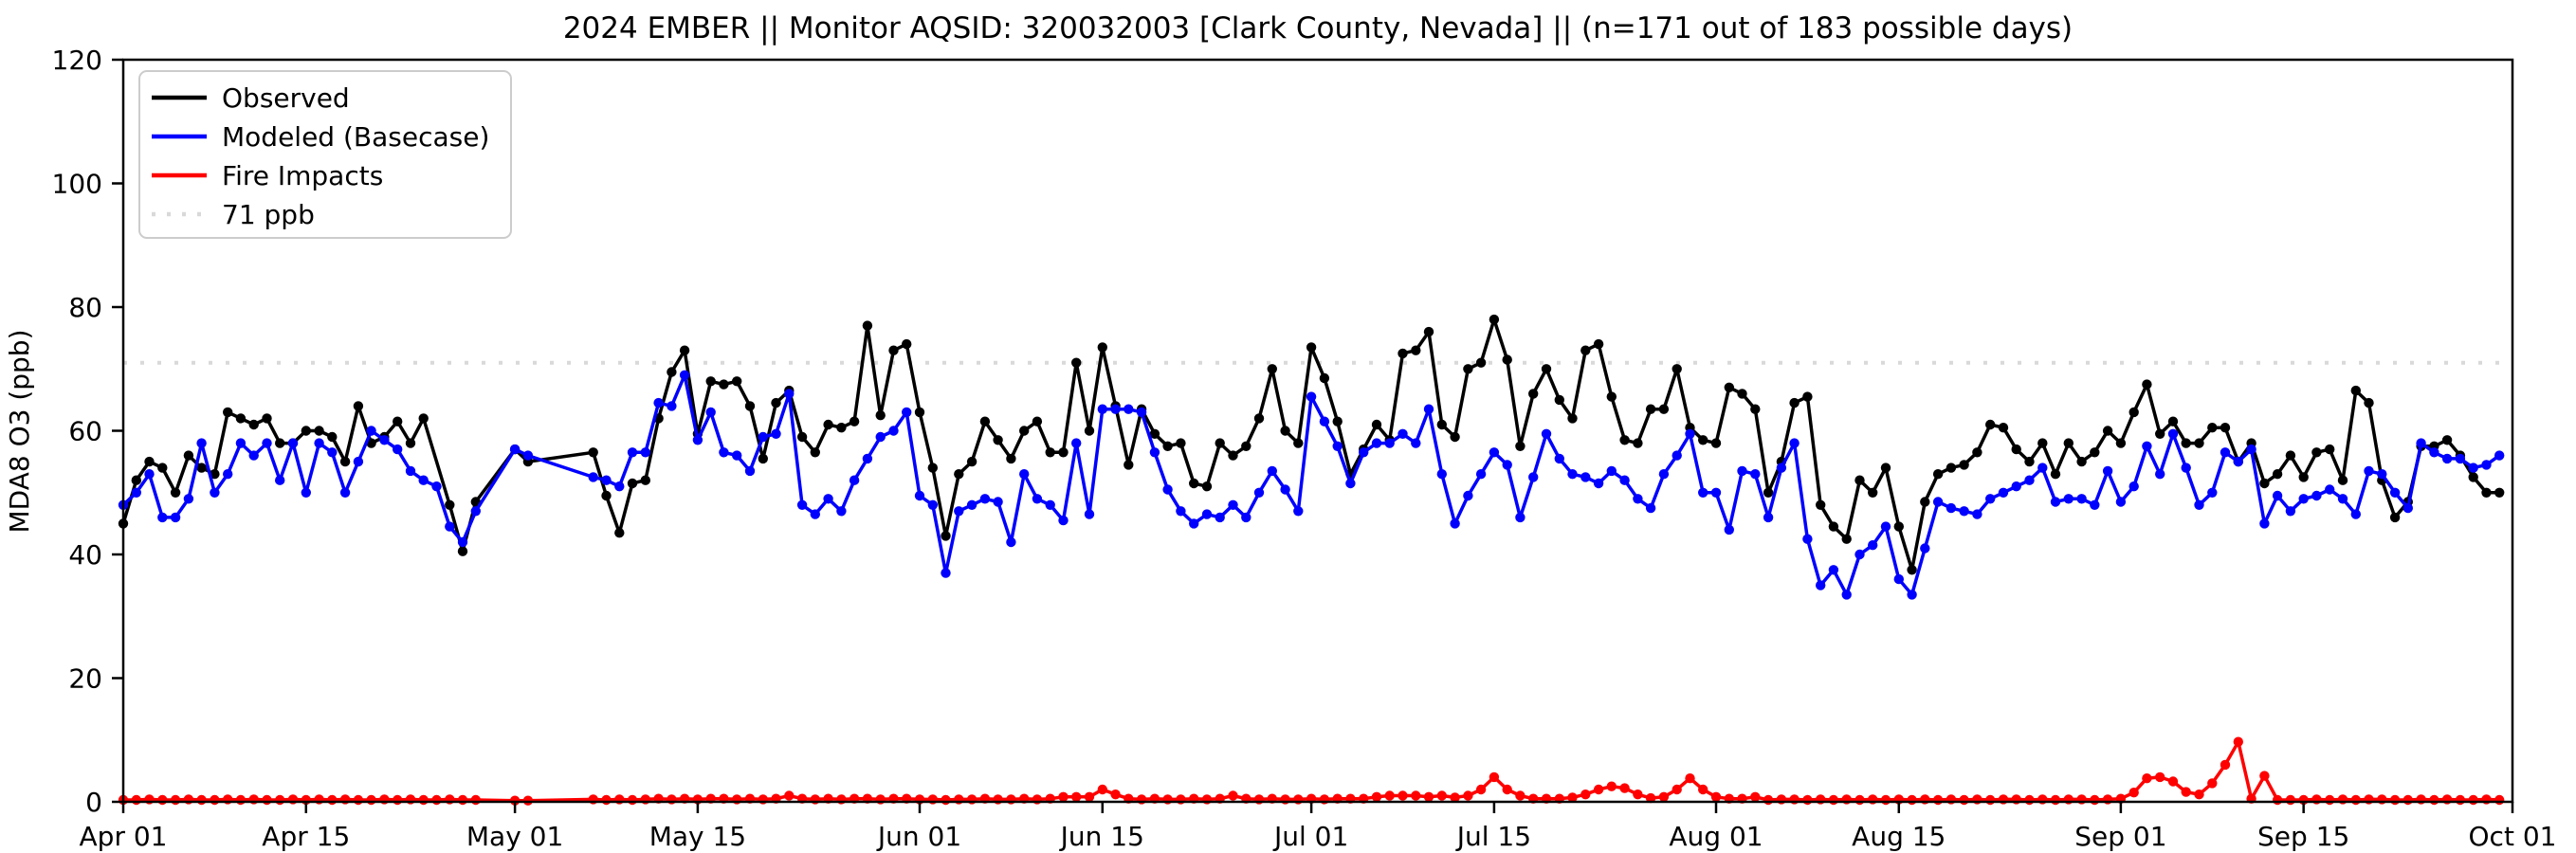 The image size is (2576, 853). I want to click on legend-label: Modeled (Basecase), so click(355, 137).